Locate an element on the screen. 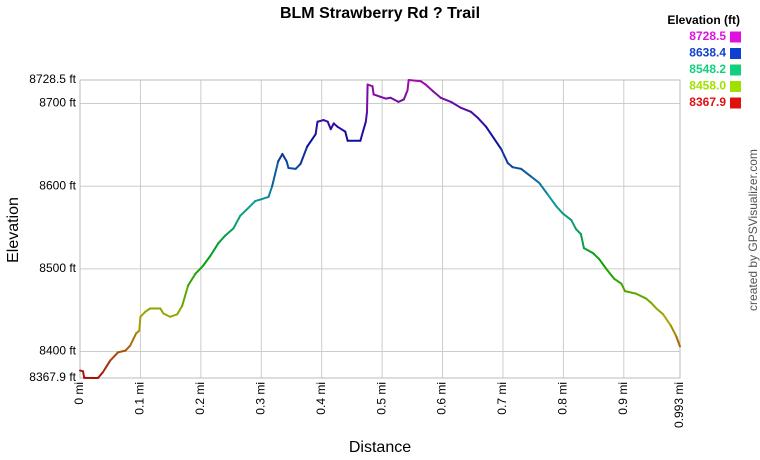 This screenshot has height=460, width=760. x-tick-label: 0.6 mi is located at coordinates (442, 398).